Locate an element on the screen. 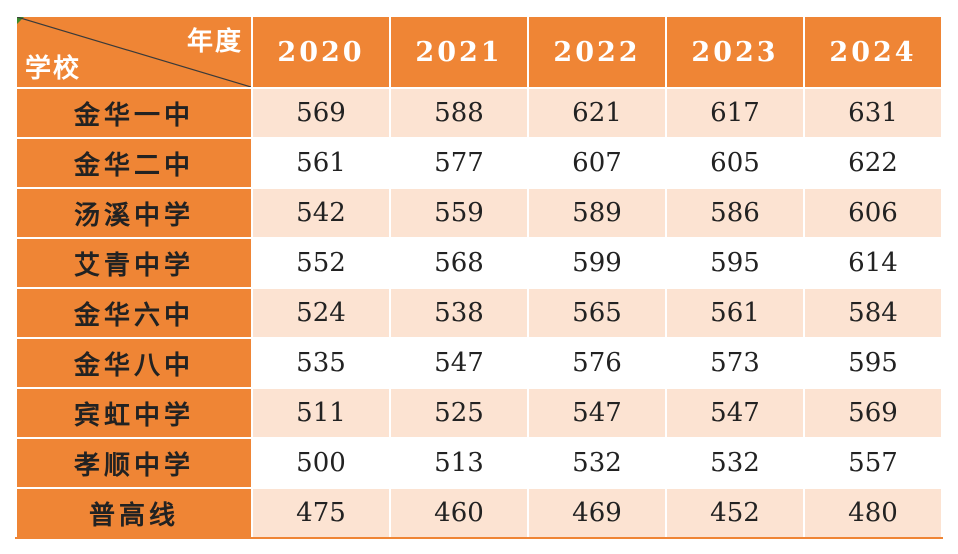 This screenshot has height=554, width=958. score-cell: 513 is located at coordinates (459, 463).